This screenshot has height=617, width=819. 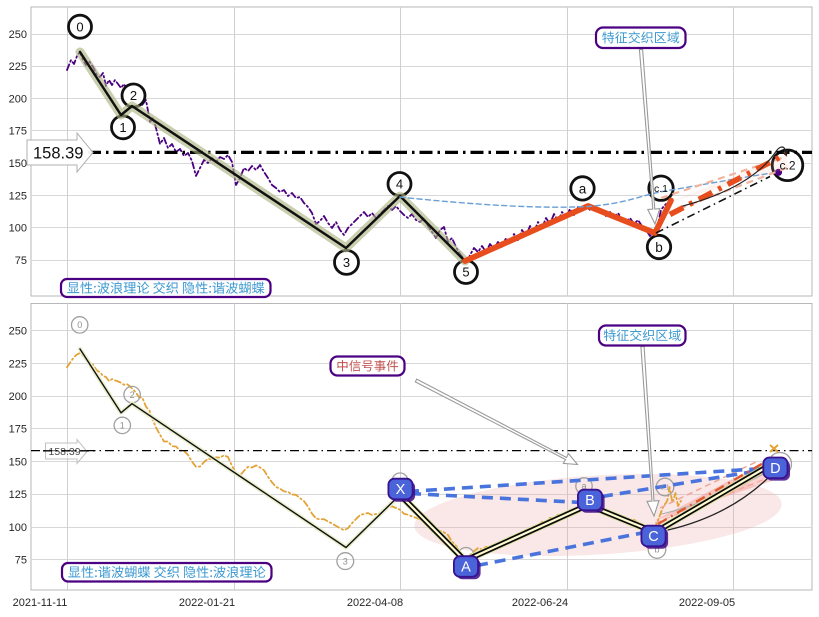 I want to click on svg-text: 4, so click(x=399, y=184).